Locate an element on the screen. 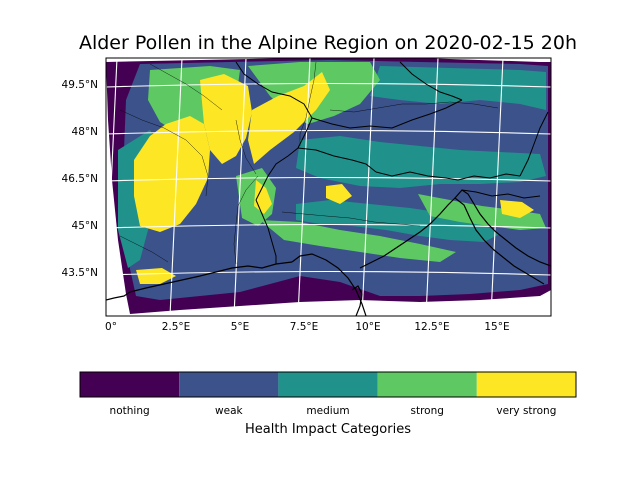  lon-tick-label: 7.5°E is located at coordinates (304, 327).